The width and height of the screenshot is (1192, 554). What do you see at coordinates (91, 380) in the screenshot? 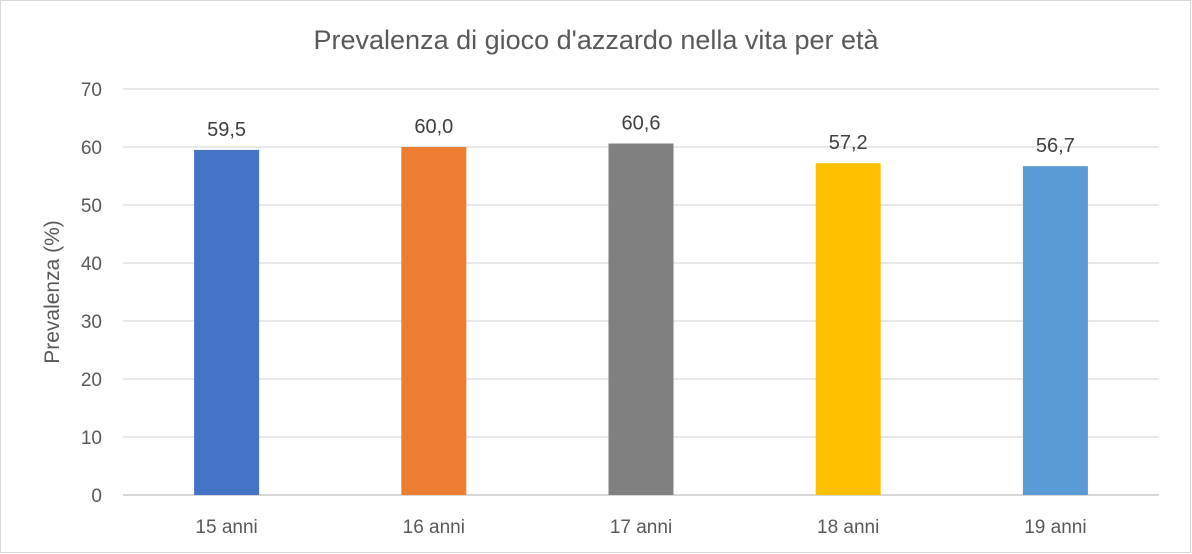
I see `y-tick-label: 20` at bounding box center [91, 380].